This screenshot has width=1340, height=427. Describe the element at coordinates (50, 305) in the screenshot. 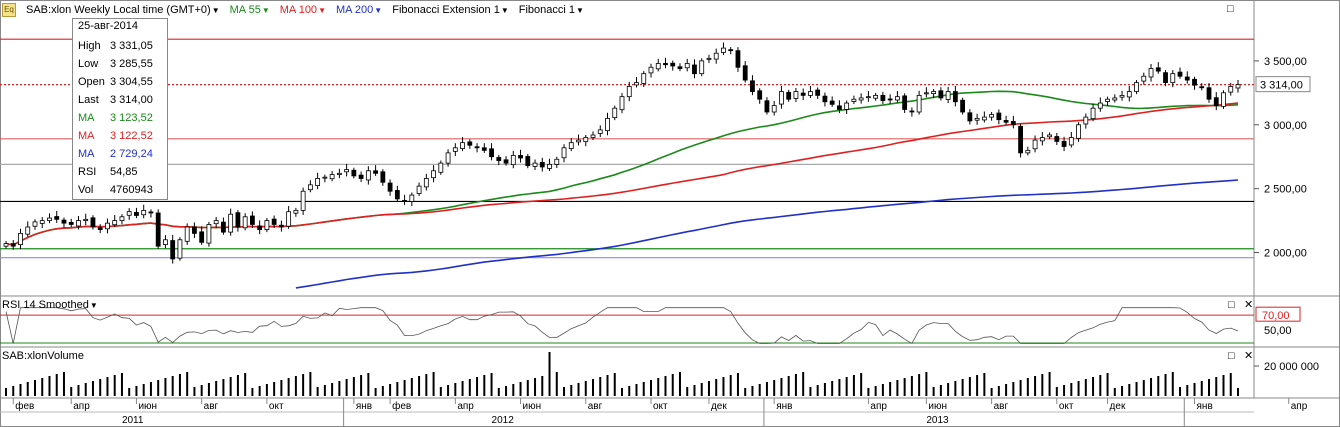

I see `rsi-panel-title: RSI 14 Smoothed▼` at that location.